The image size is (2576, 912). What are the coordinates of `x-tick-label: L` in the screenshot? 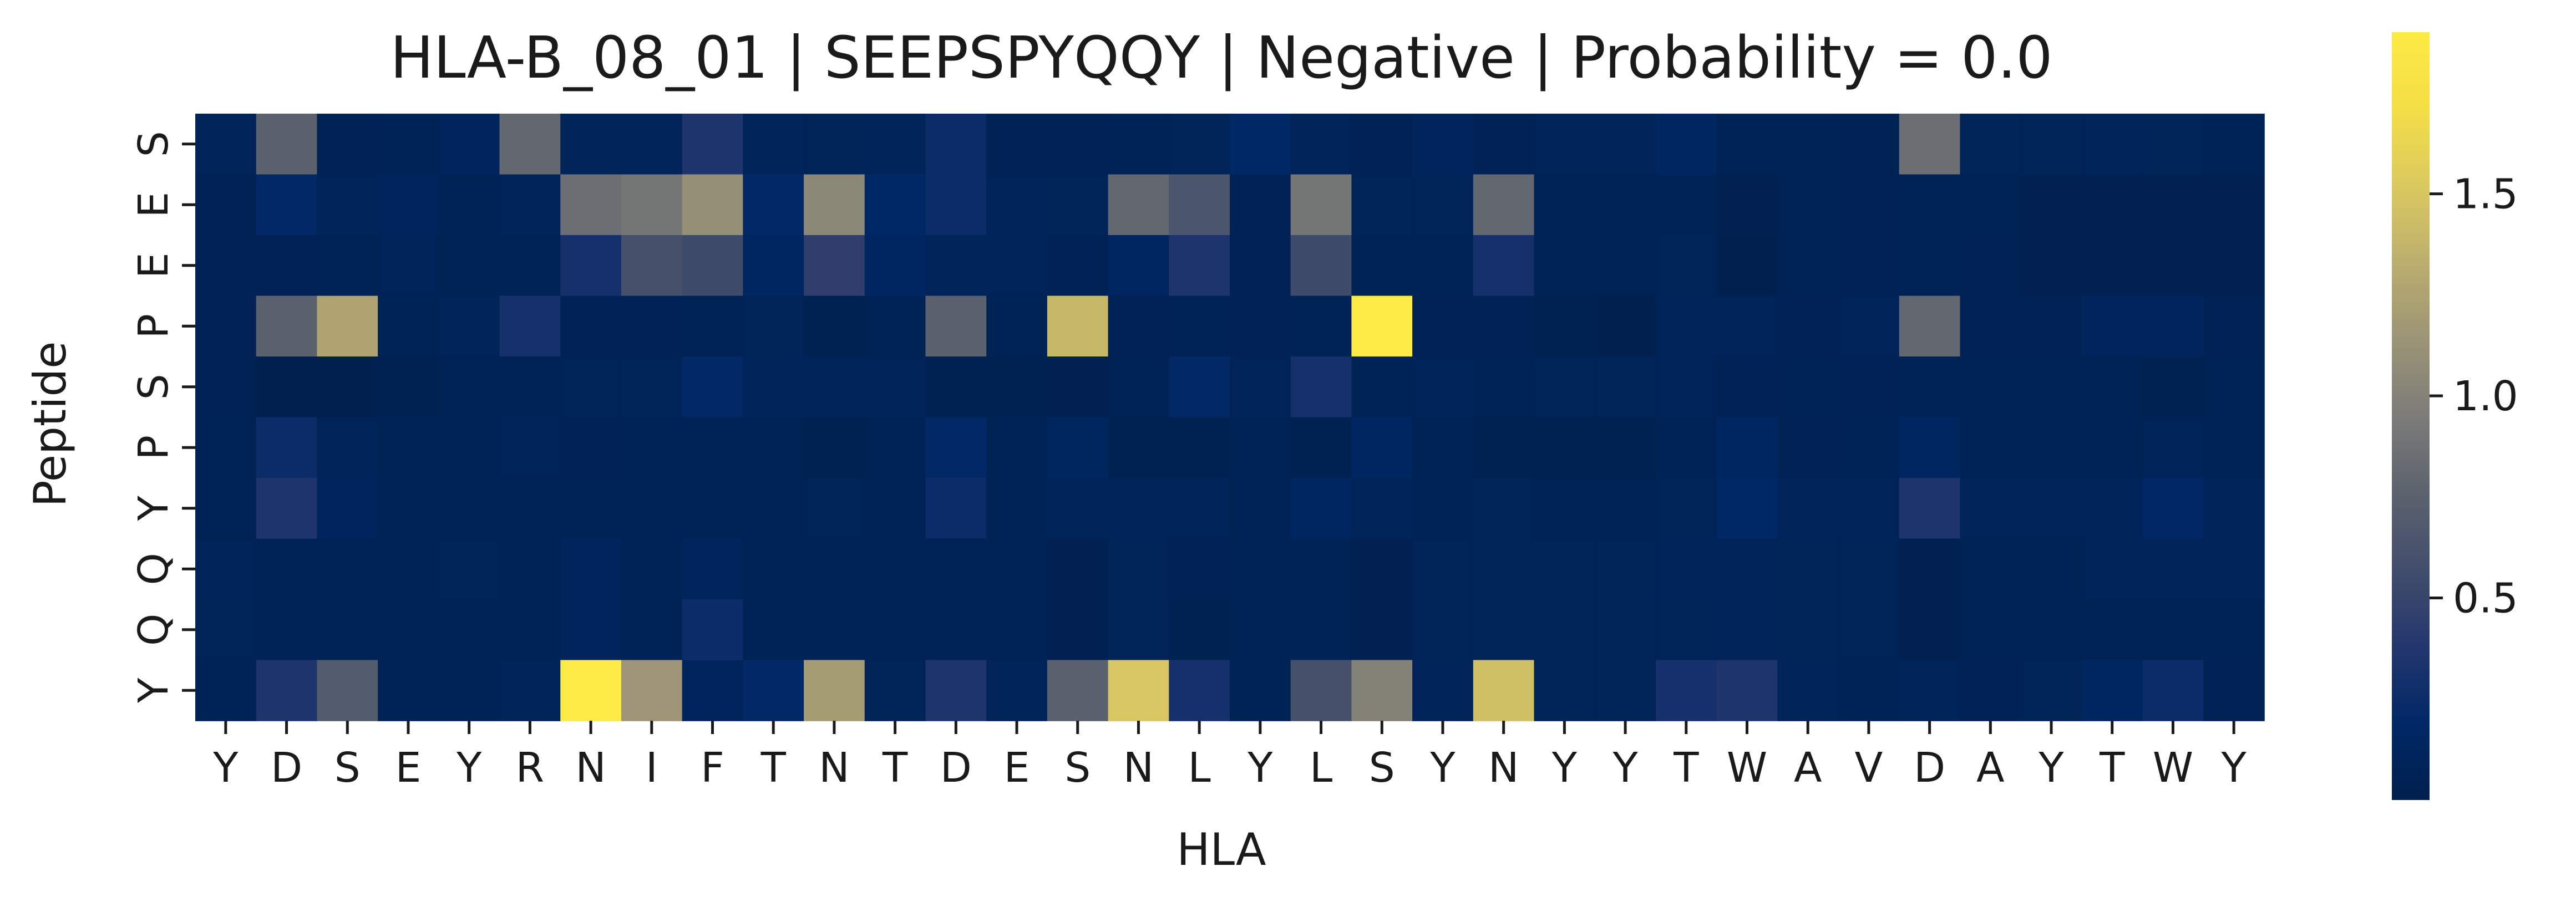 It's located at (1199, 768).